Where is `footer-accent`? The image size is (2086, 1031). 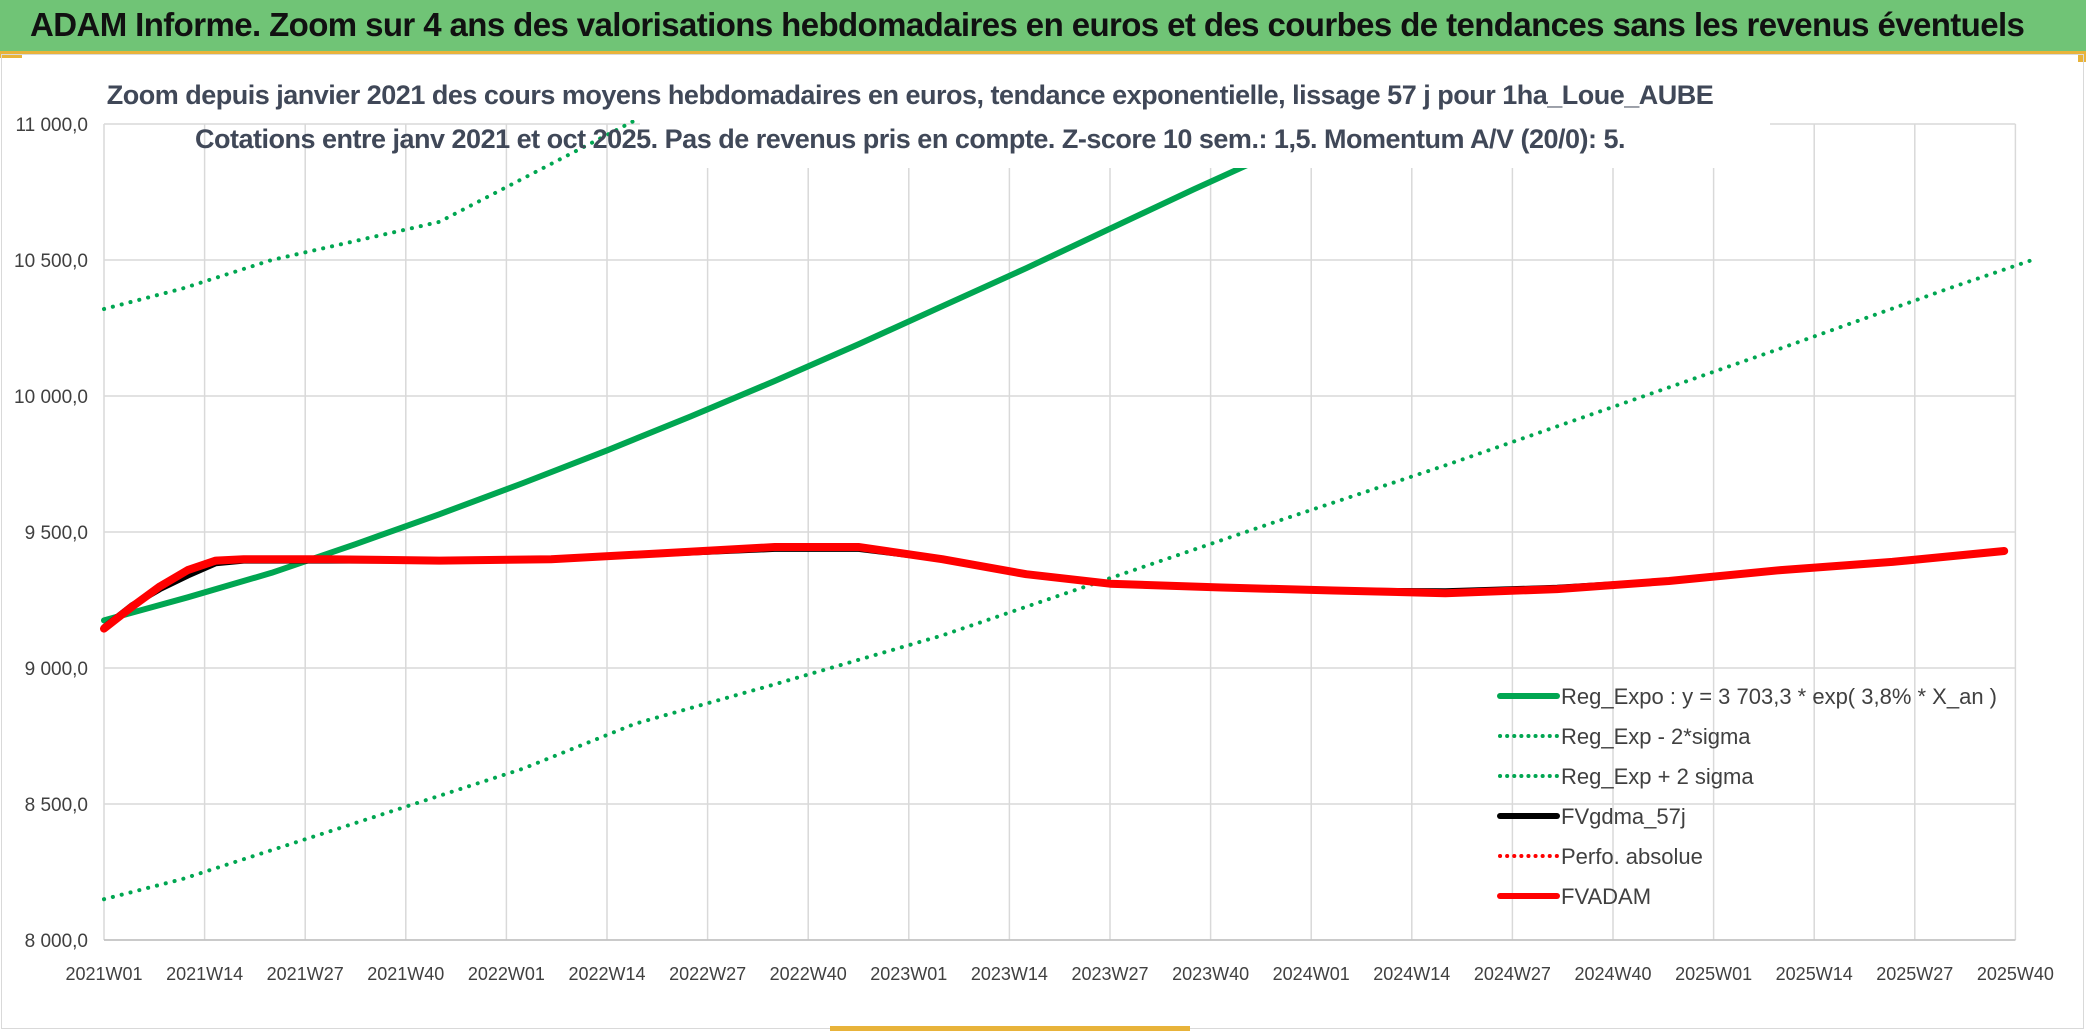
footer-accent is located at coordinates (1010, 1028).